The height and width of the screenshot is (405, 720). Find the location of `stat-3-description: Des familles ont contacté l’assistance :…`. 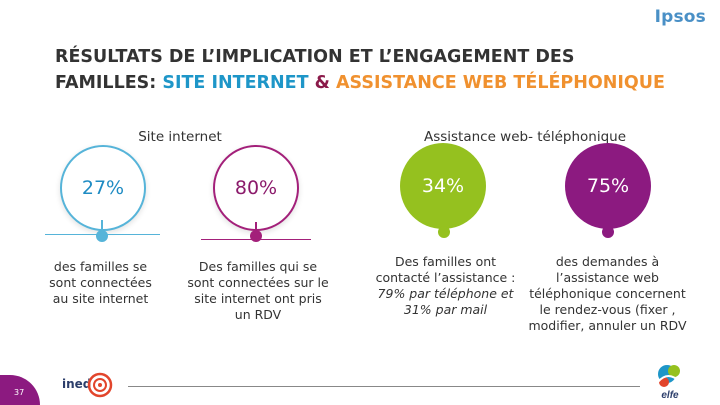

stat-3-description: Des familles ont contacté l’assistance :… is located at coordinates (445, 286).